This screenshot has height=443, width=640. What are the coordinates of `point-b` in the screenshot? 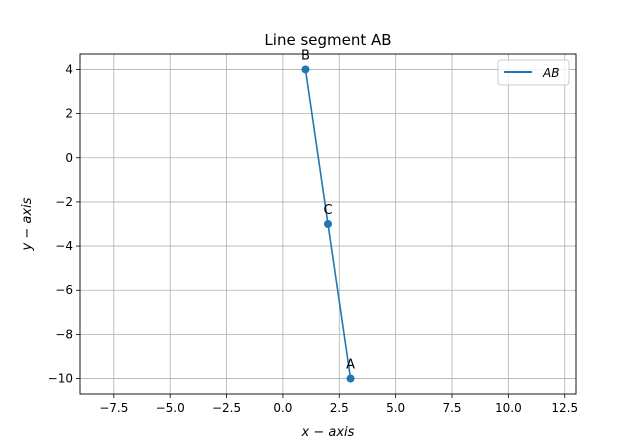 It's located at (305, 69).